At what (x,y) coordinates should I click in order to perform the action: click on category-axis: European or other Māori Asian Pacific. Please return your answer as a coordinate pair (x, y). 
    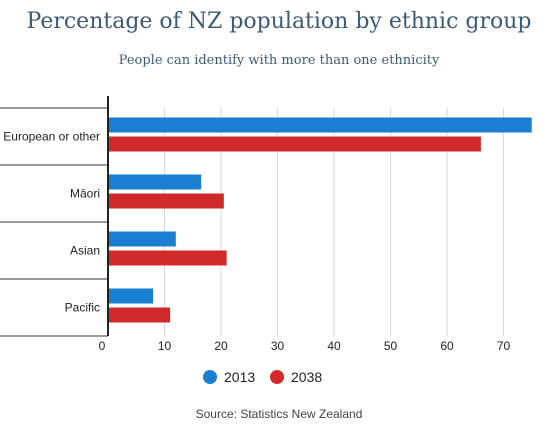
    Looking at the image, I should click on (54, 216).